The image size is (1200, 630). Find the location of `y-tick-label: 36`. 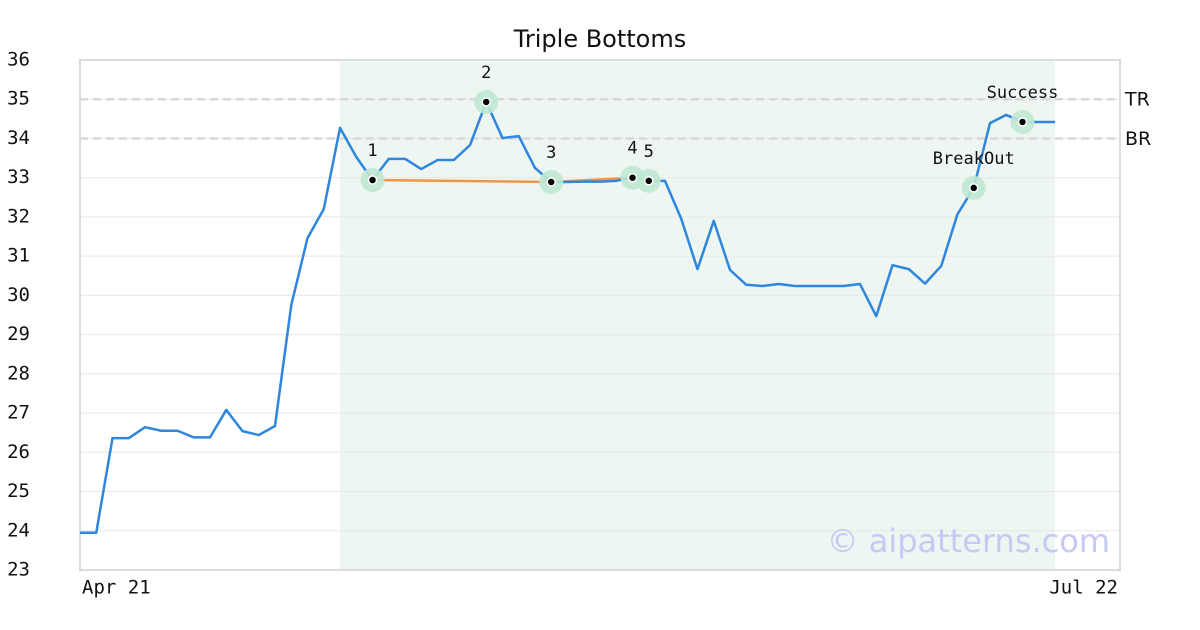

y-tick-label: 36 is located at coordinates (18, 60).